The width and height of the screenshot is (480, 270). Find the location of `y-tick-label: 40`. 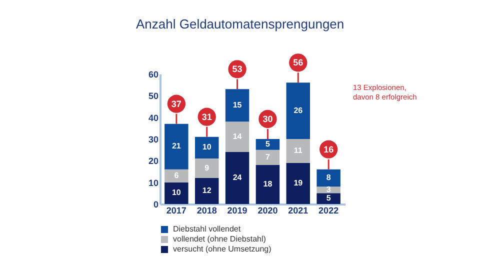

y-tick-label: 40 is located at coordinates (153, 117).